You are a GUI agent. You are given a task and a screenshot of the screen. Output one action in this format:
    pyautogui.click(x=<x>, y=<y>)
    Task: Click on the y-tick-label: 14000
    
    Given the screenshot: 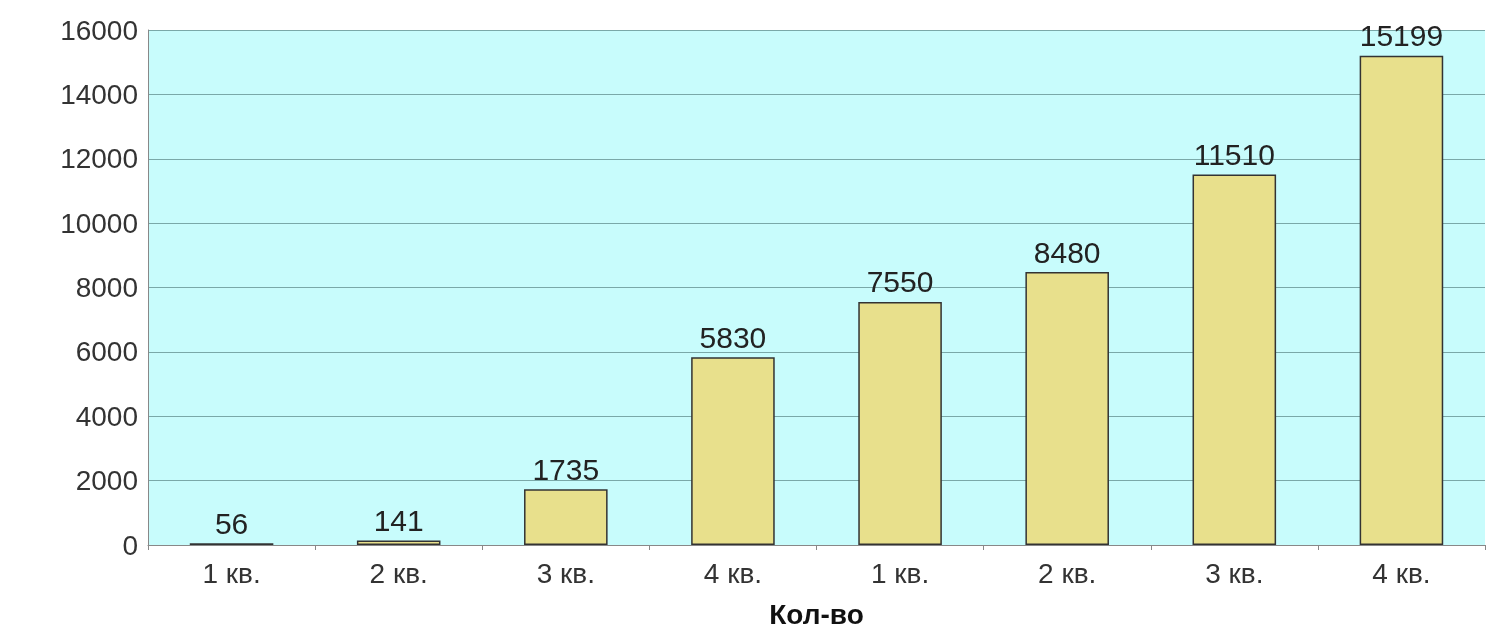 What is the action you would take?
    pyautogui.click(x=99, y=94)
    